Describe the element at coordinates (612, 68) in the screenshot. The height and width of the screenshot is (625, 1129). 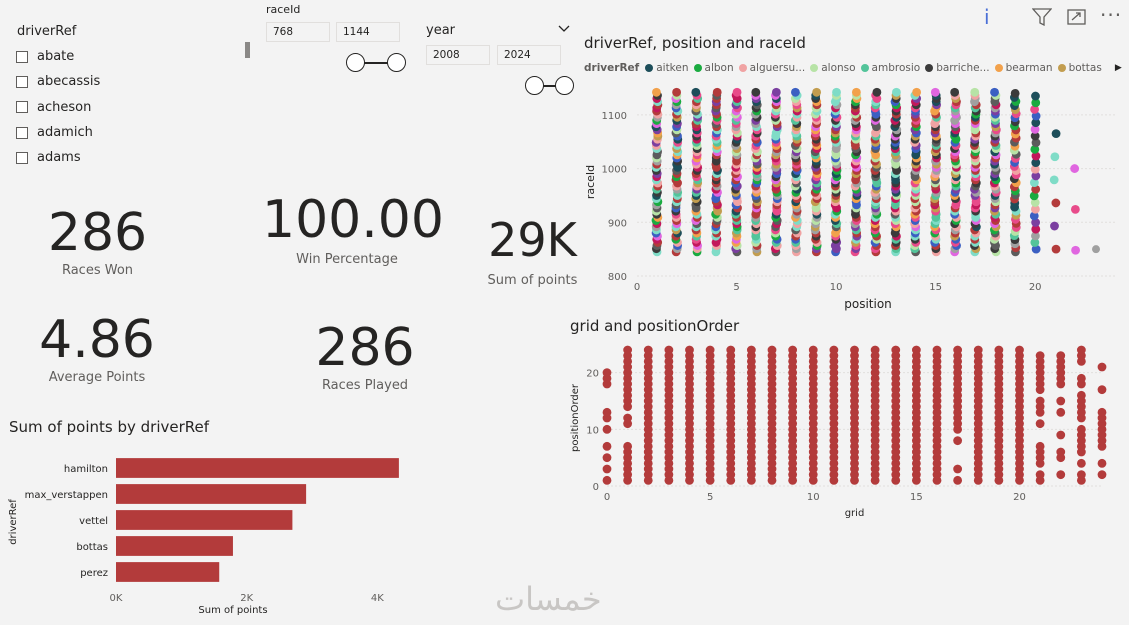
I see `legend-title: driverRef` at that location.